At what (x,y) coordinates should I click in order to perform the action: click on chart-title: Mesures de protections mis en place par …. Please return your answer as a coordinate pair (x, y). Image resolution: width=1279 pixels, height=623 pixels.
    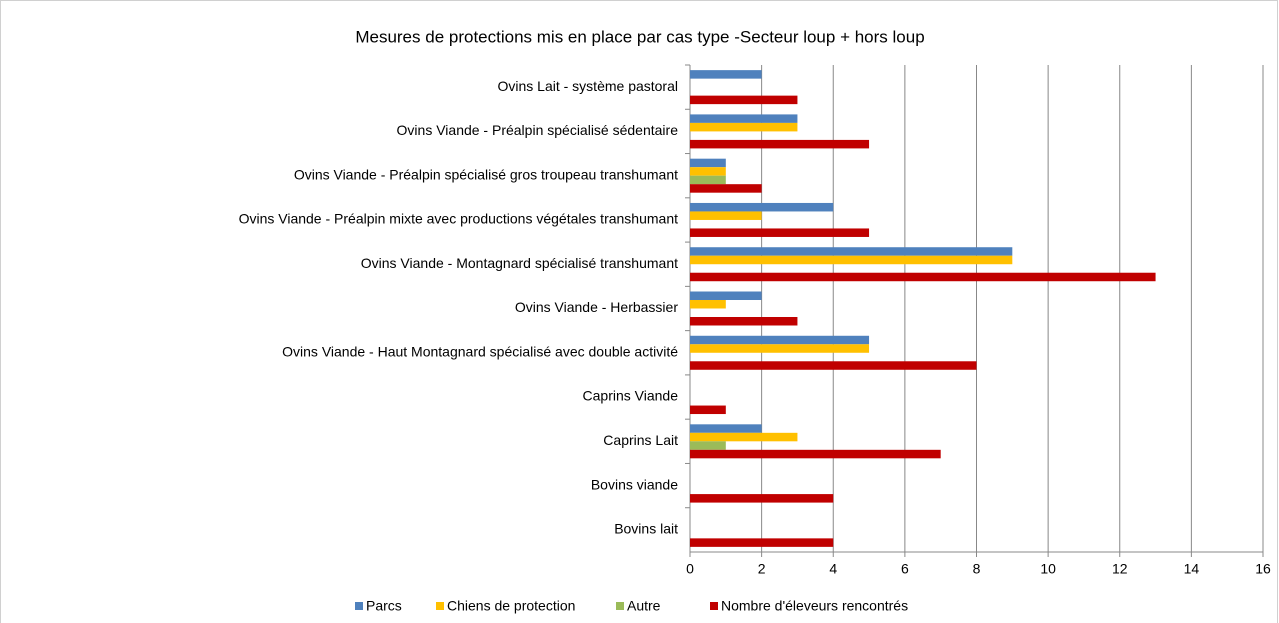
    Looking at the image, I should click on (639, 36).